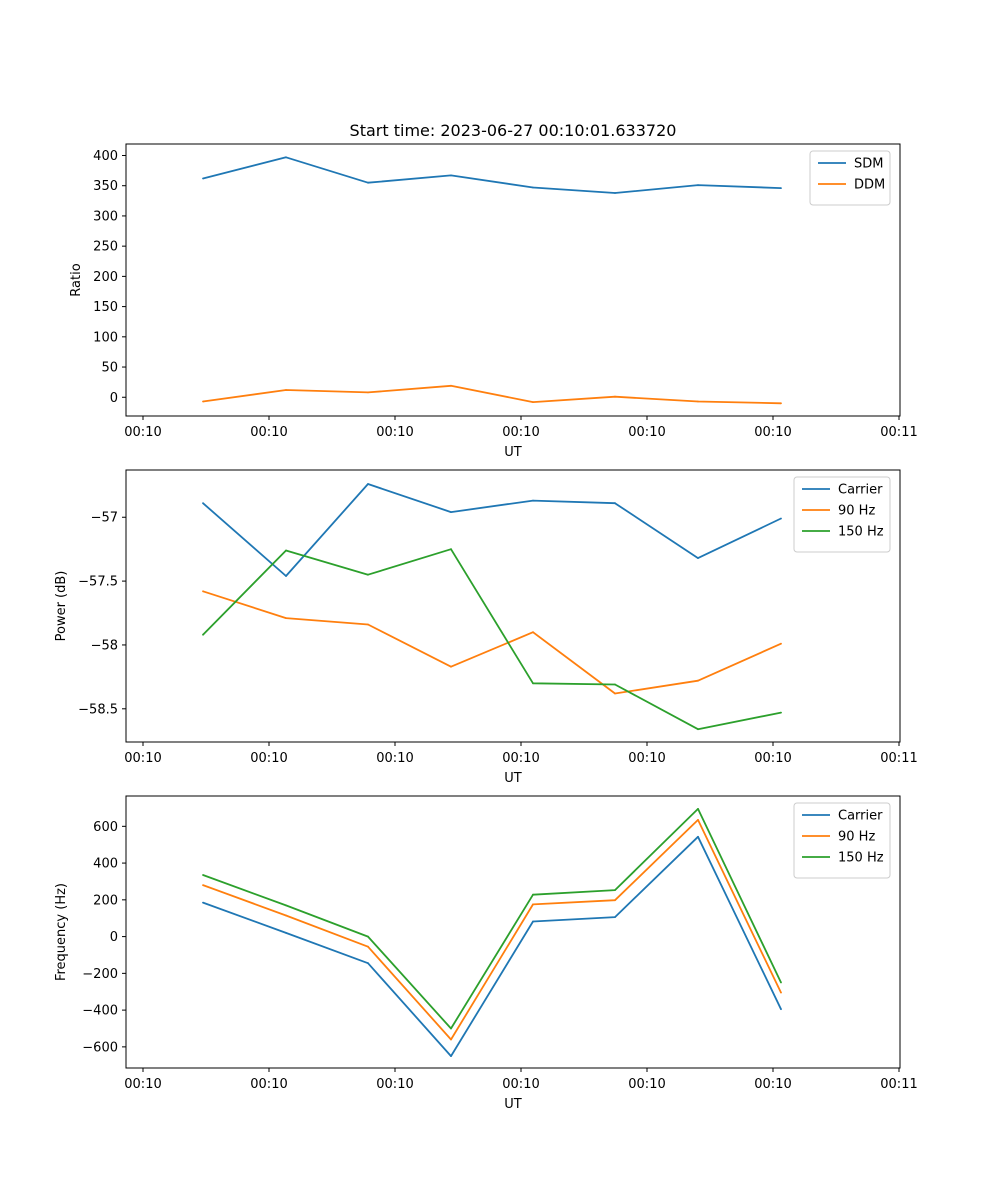  I want to click on y-tick-label: 300, so click(105, 216).